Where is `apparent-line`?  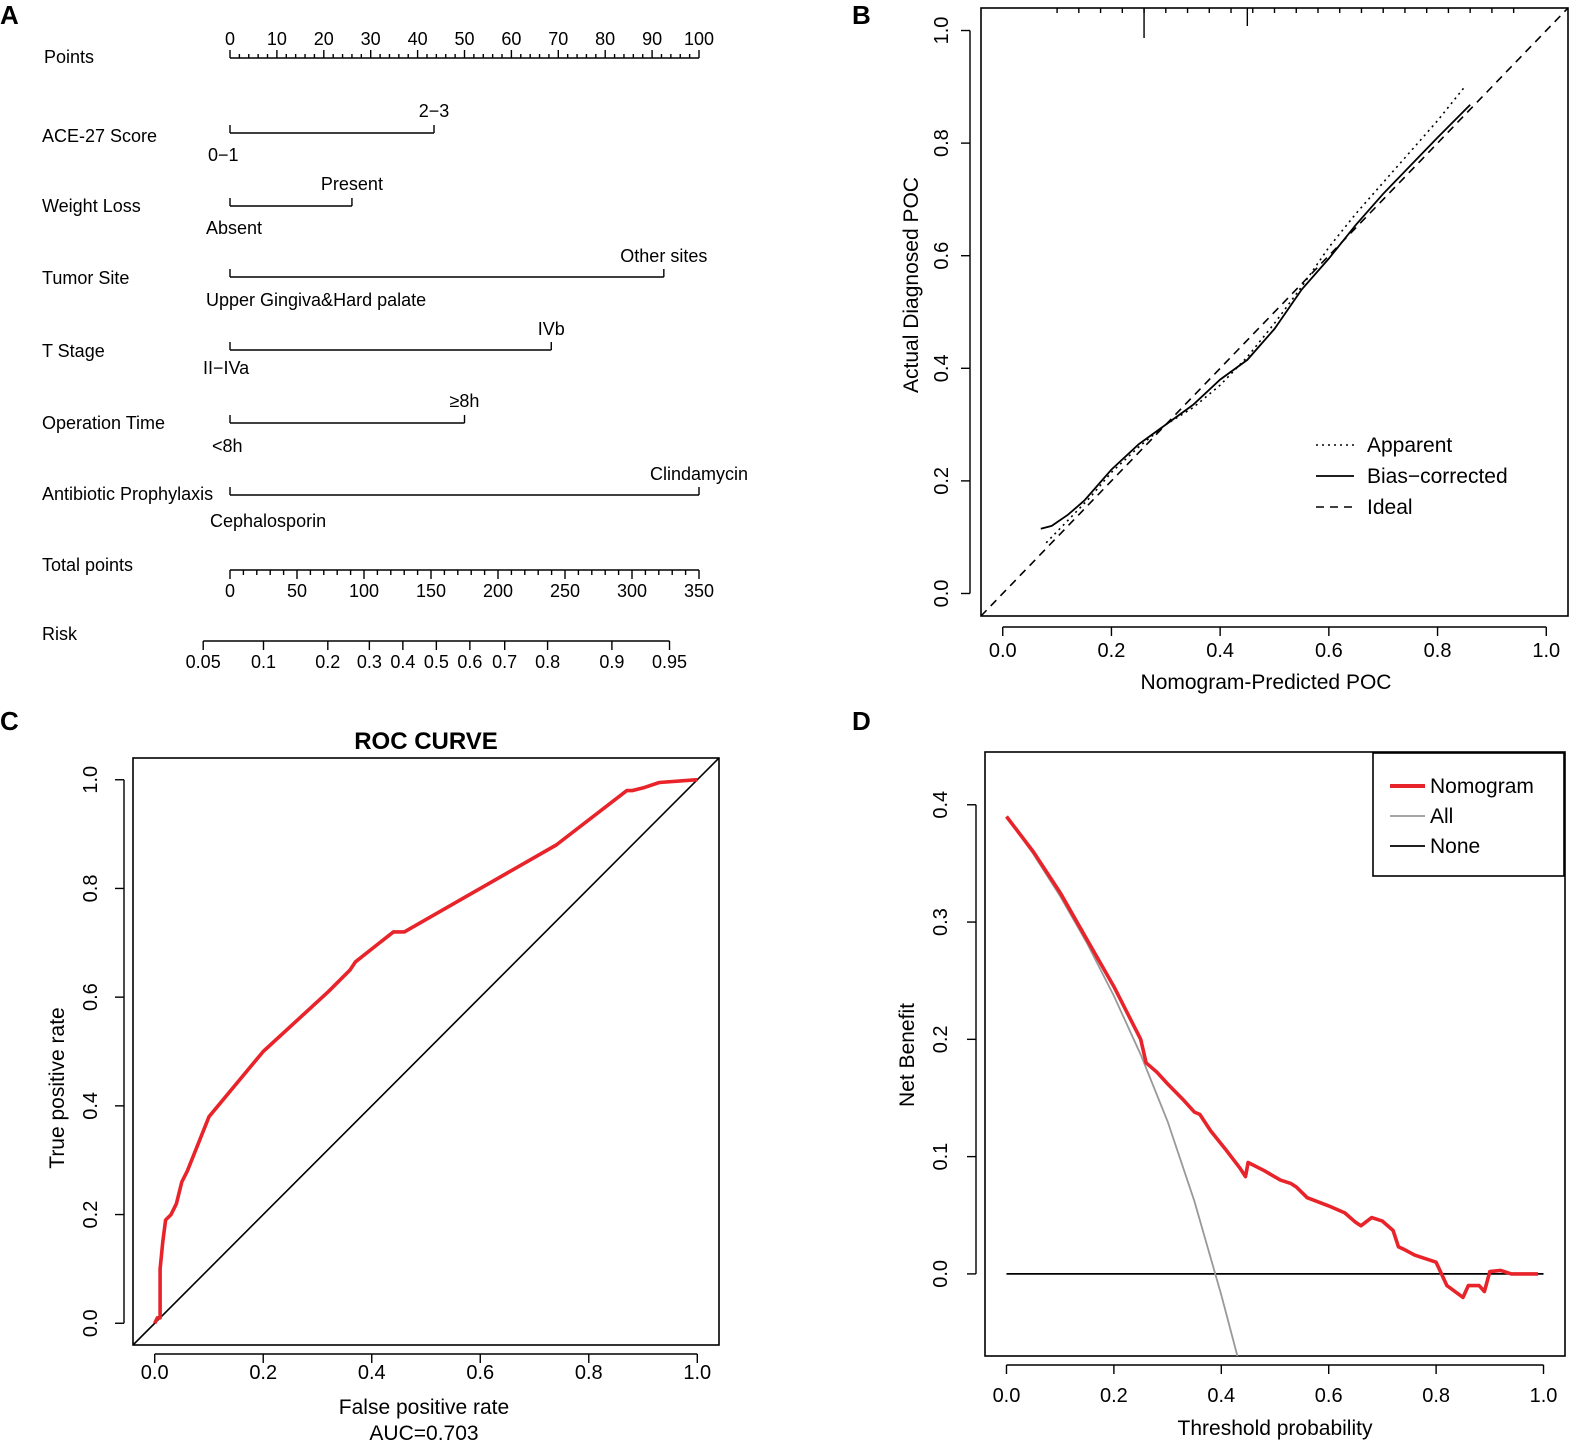
apparent-line is located at coordinates (1255, 315).